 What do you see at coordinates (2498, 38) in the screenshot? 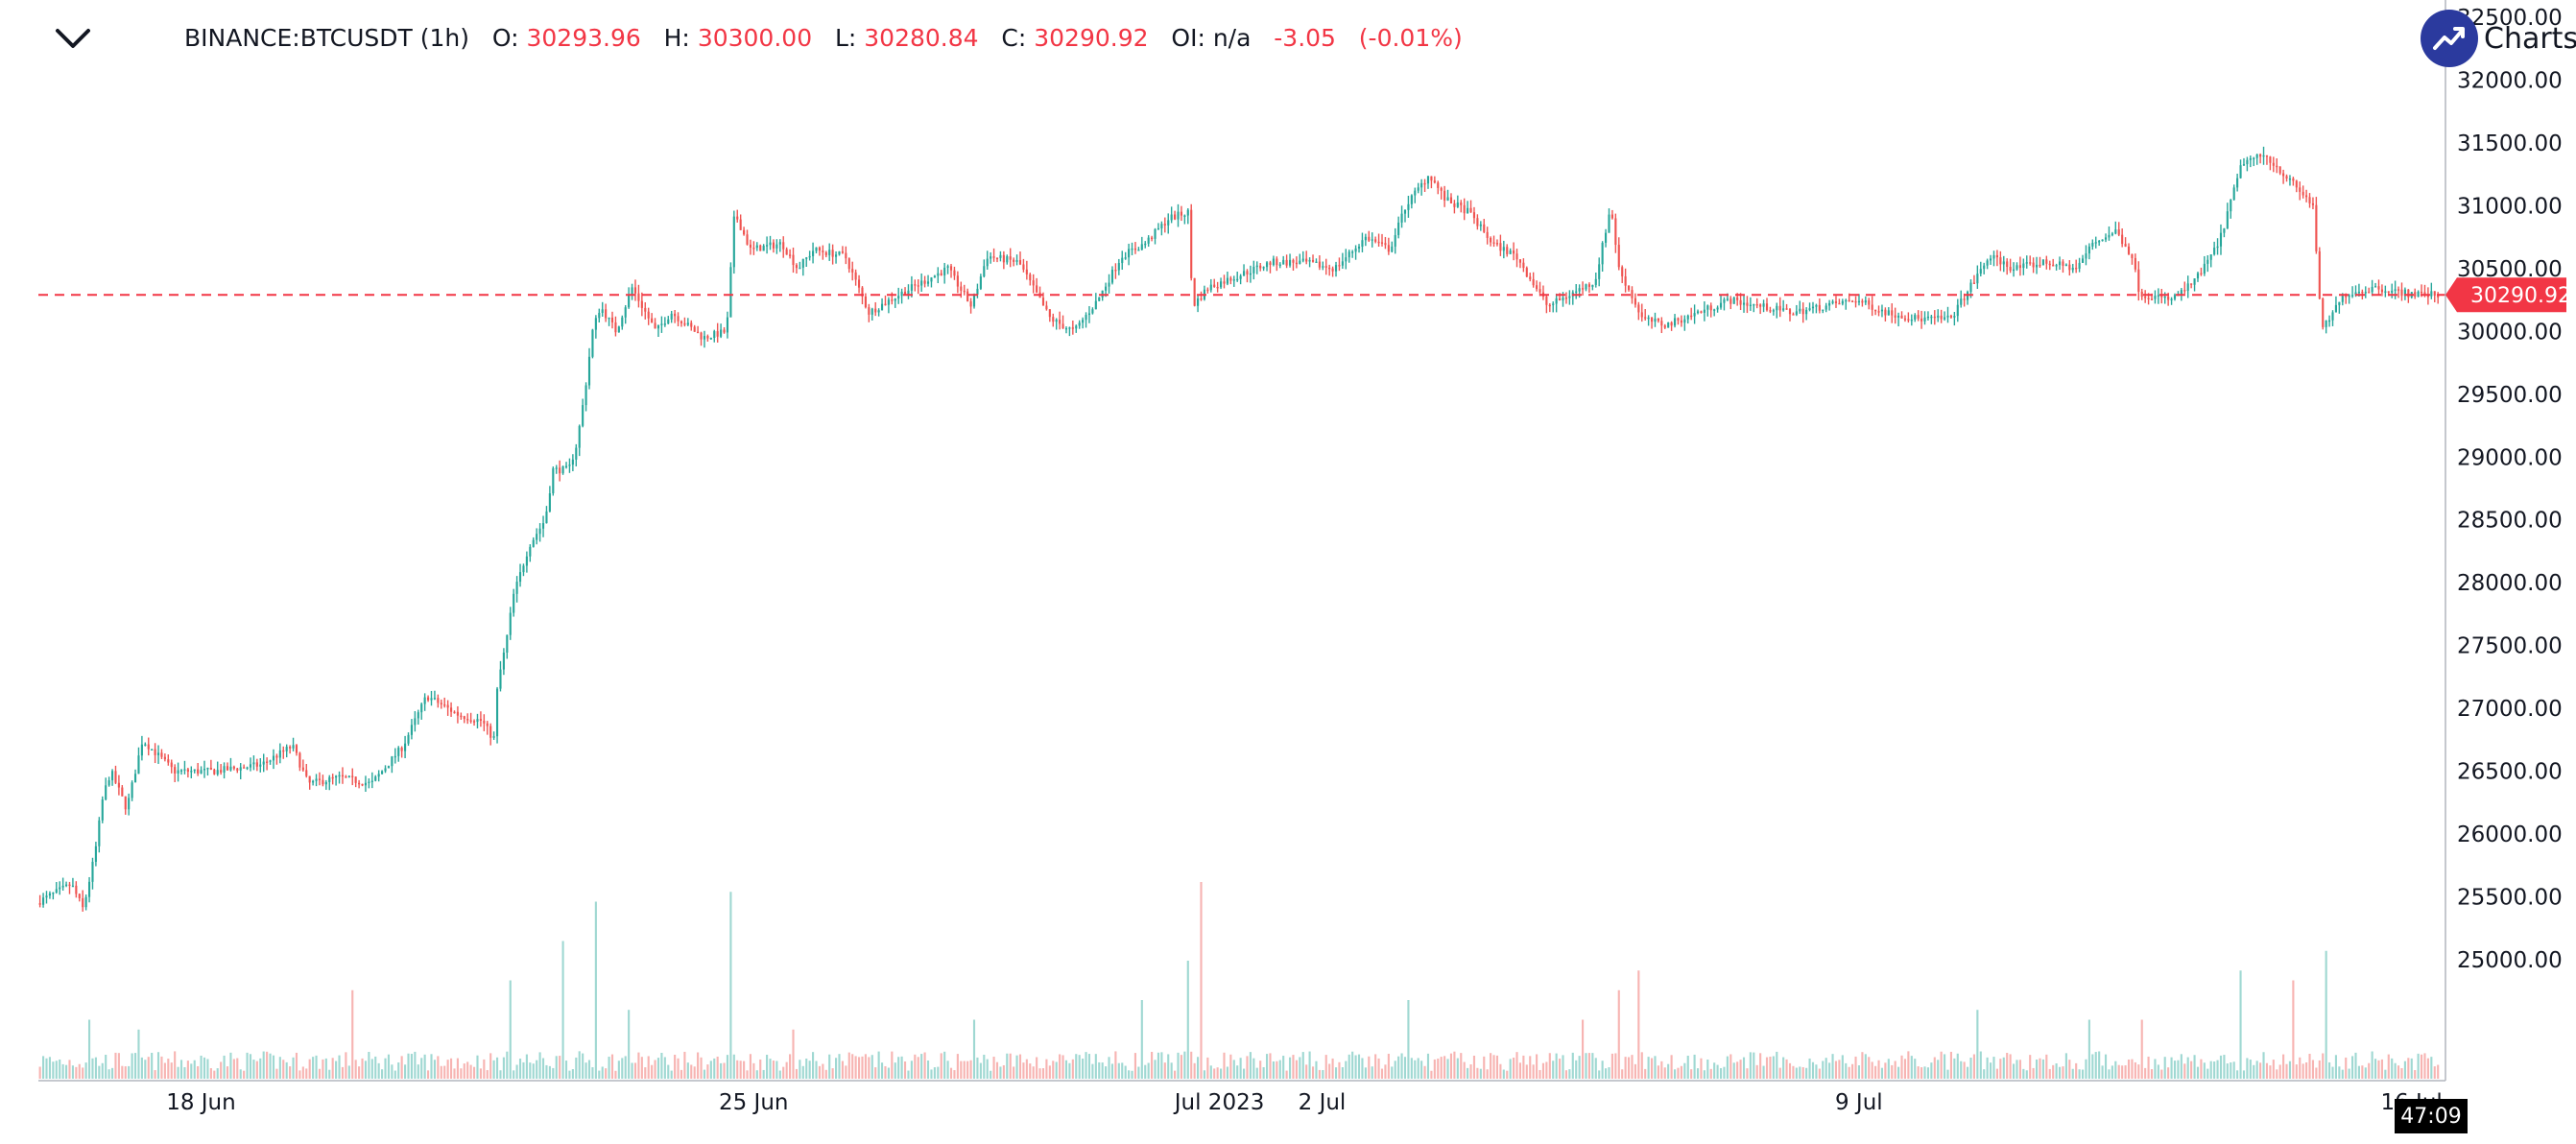
I see `brand-logo: Charts` at bounding box center [2498, 38].